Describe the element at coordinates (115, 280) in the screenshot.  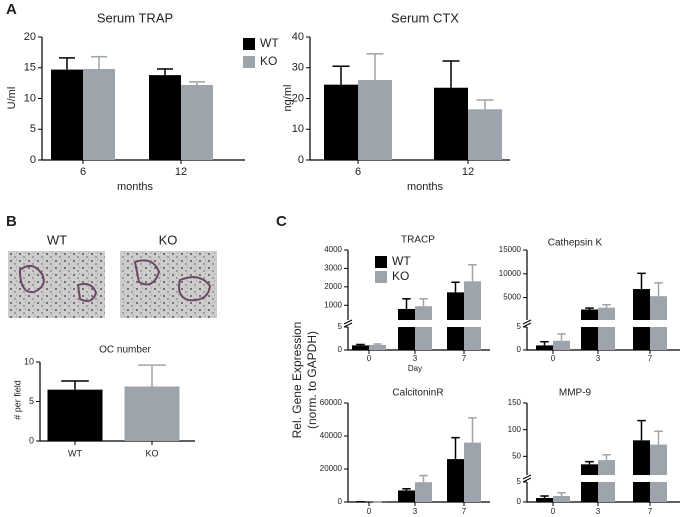
I see `cell-outlines` at that location.